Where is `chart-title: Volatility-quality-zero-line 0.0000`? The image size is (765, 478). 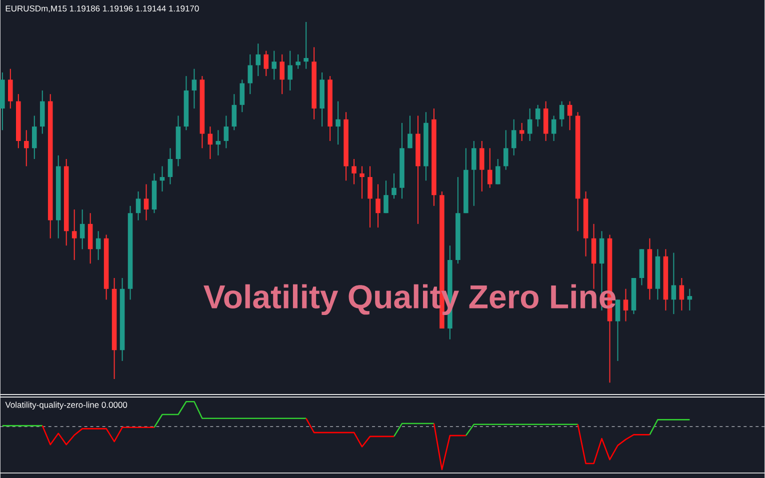
chart-title: Volatility-quality-zero-line 0.0000 is located at coordinates (66, 405).